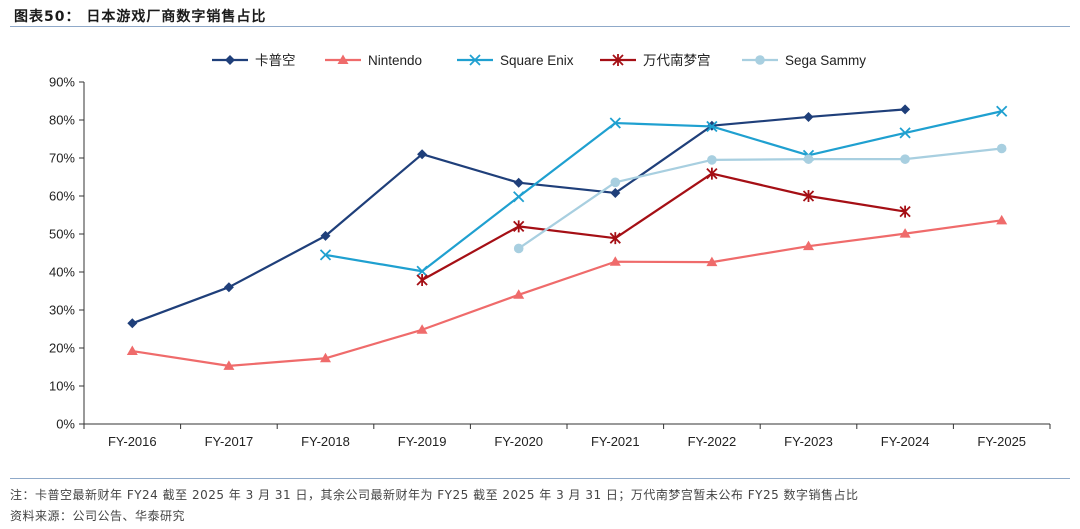  I want to click on x-tick-label: FY-2020, so click(518, 441).